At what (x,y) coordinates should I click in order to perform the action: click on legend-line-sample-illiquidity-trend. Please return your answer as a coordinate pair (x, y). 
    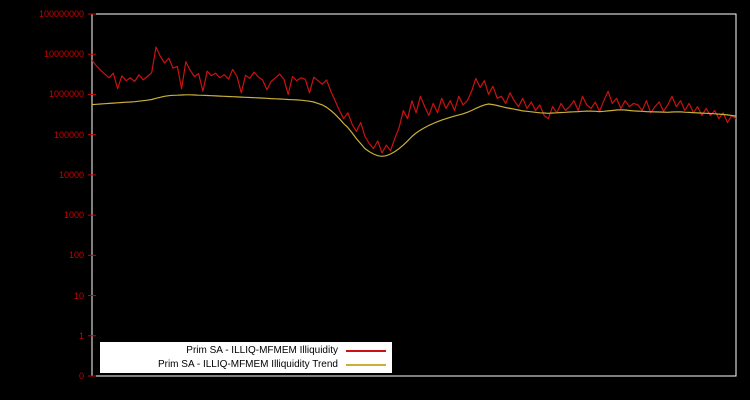
    Looking at the image, I should click on (366, 364).